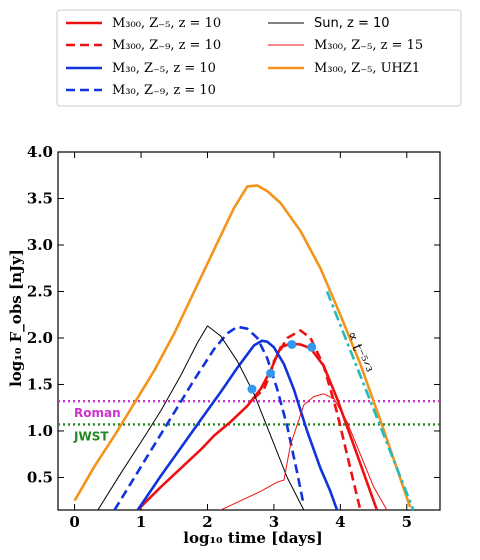 This screenshot has height=560, width=480. I want to click on x-axis-label: log₁₀ time [days], so click(252, 538).